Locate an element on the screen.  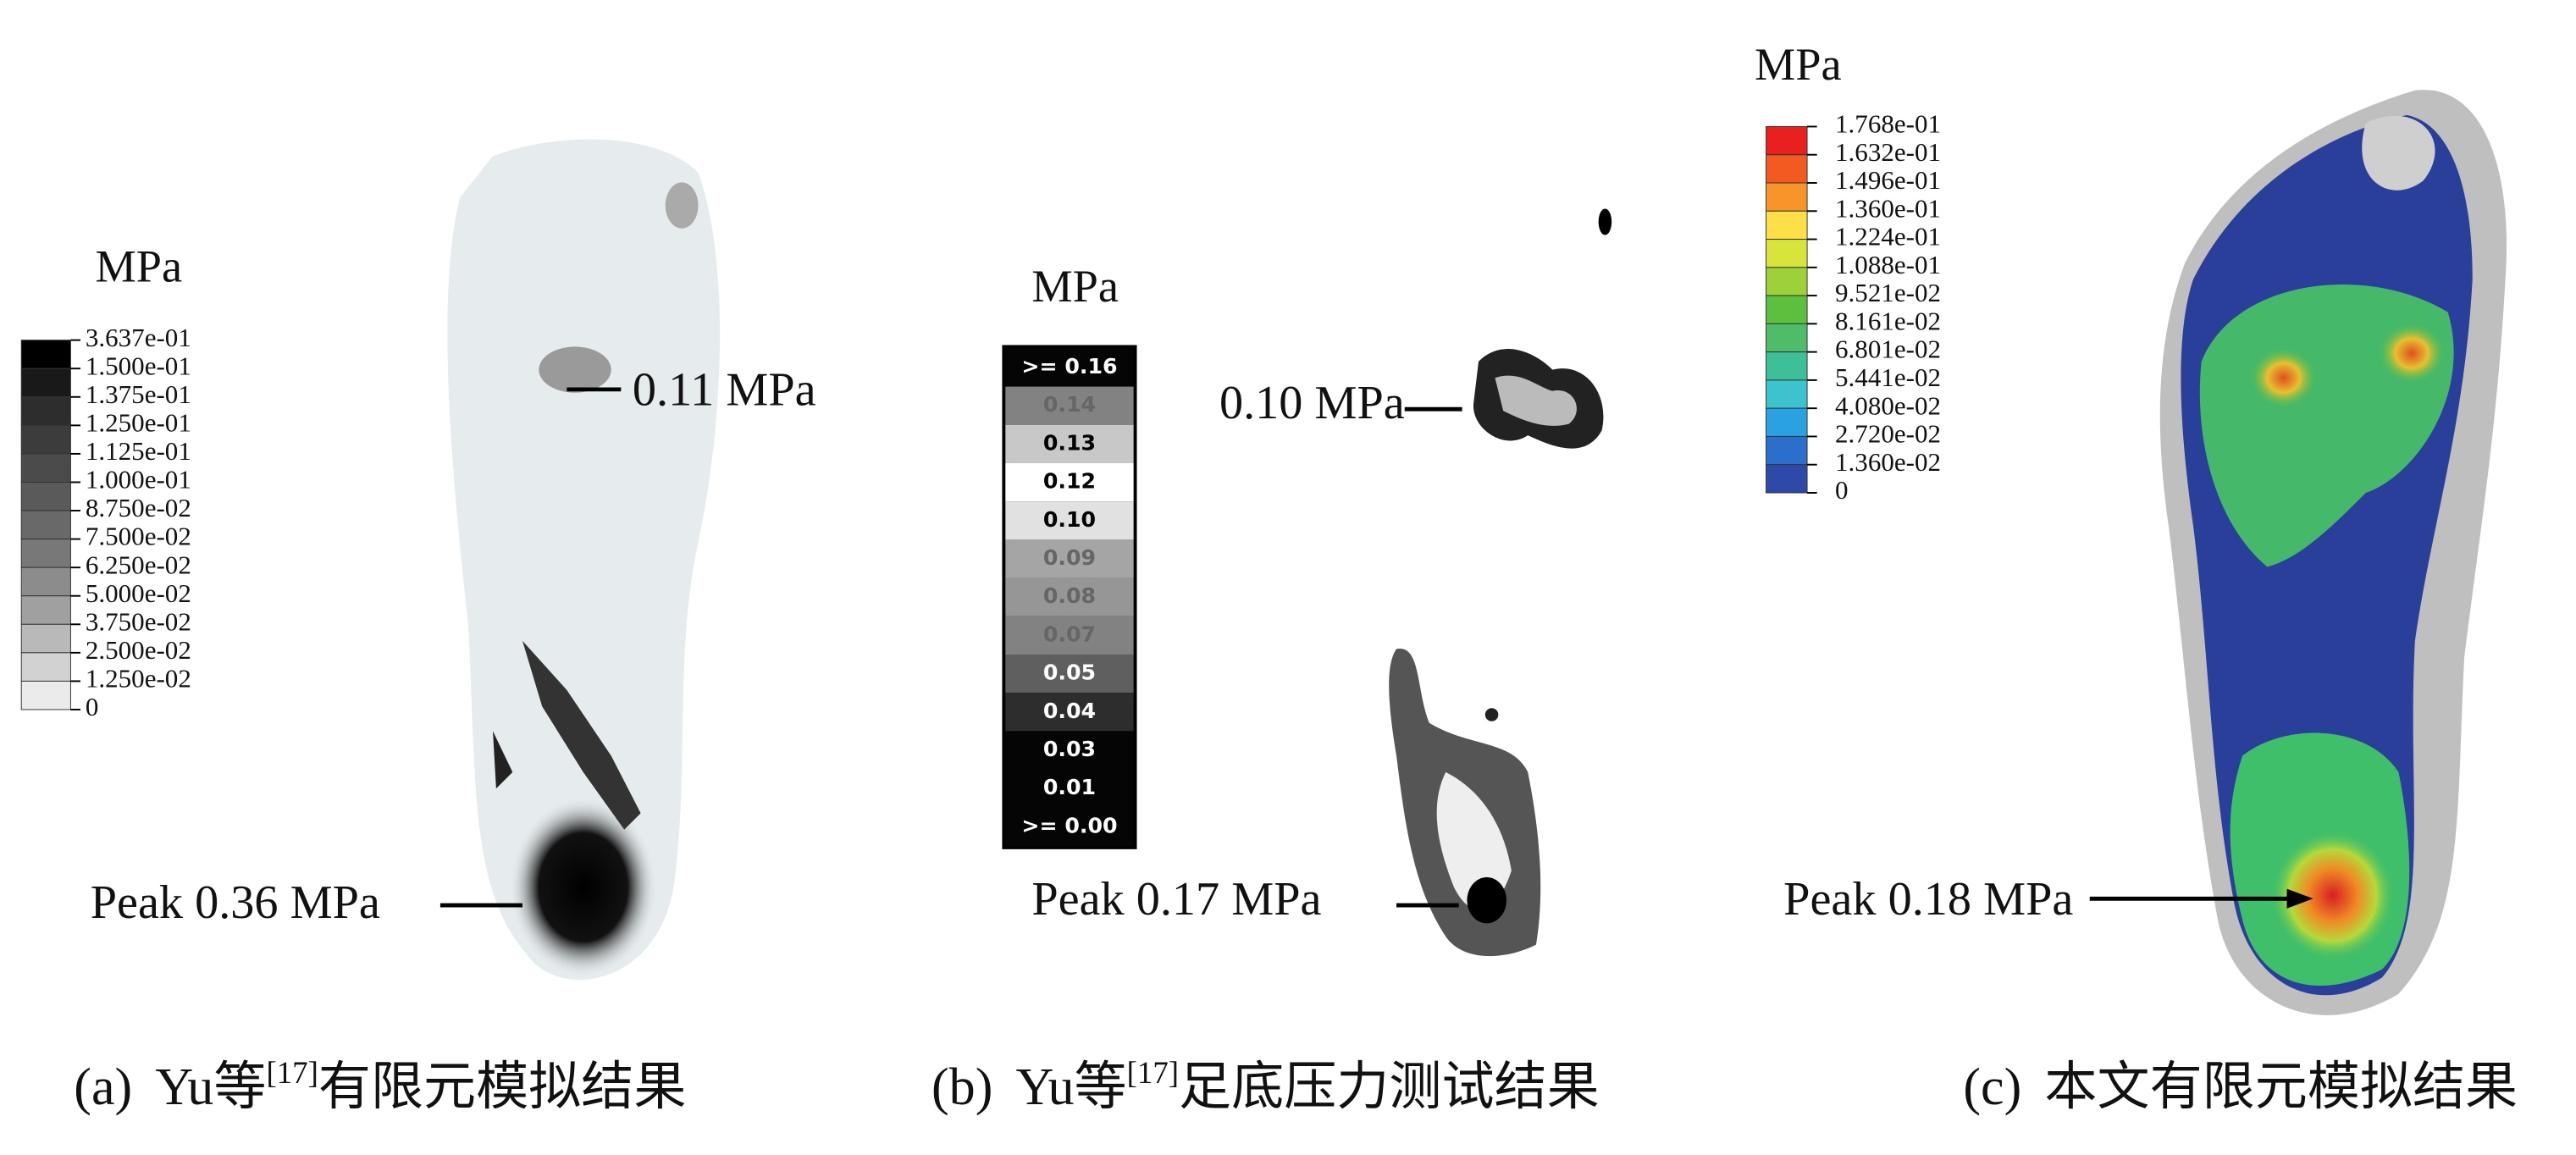
caption: (c) 本文有限元模拟结果 is located at coordinates (2240, 1087).